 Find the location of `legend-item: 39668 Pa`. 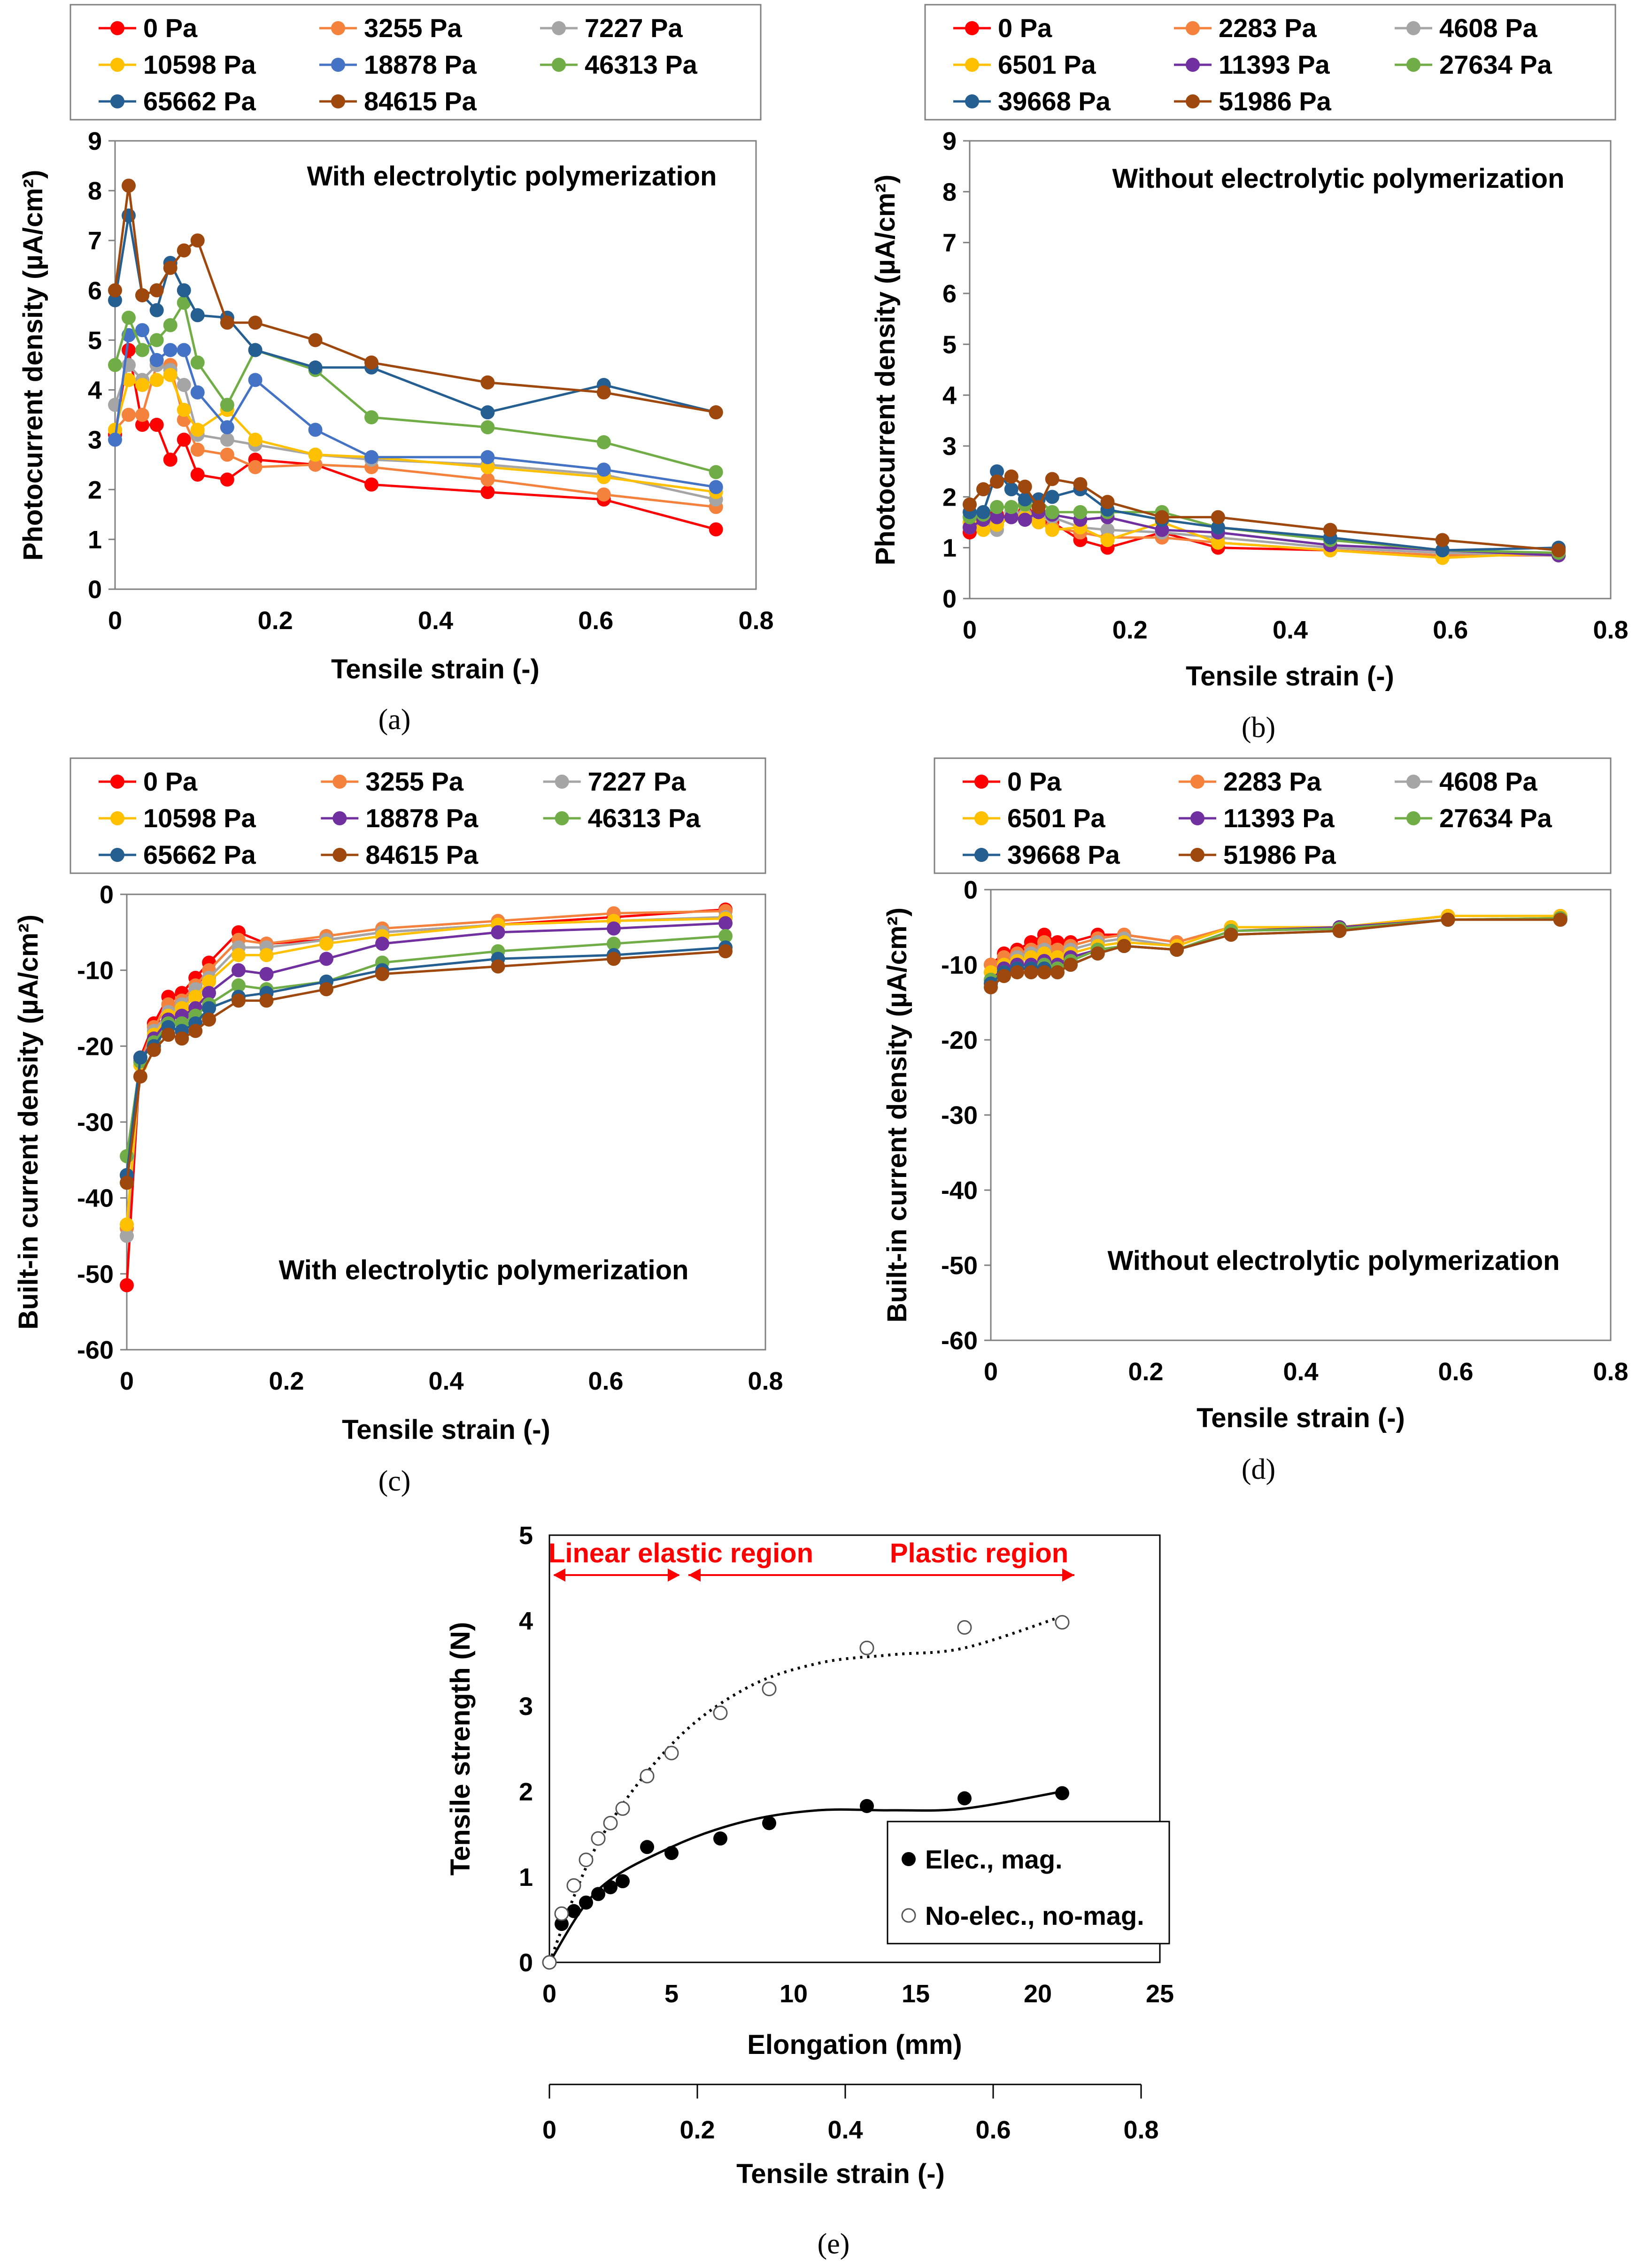

legend-item: 39668 Pa is located at coordinates (1032, 101).